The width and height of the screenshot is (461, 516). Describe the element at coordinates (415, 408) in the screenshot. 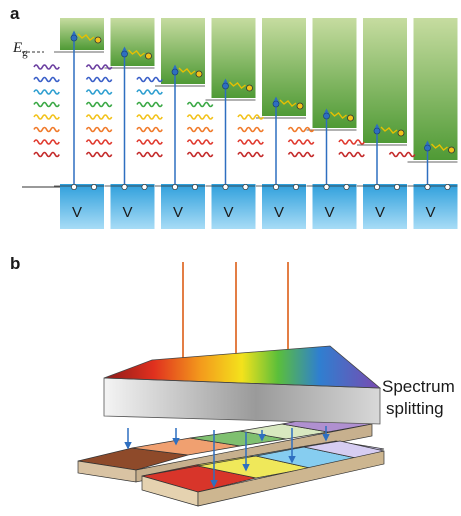

I see `splitting-label-line2: splitting` at that location.